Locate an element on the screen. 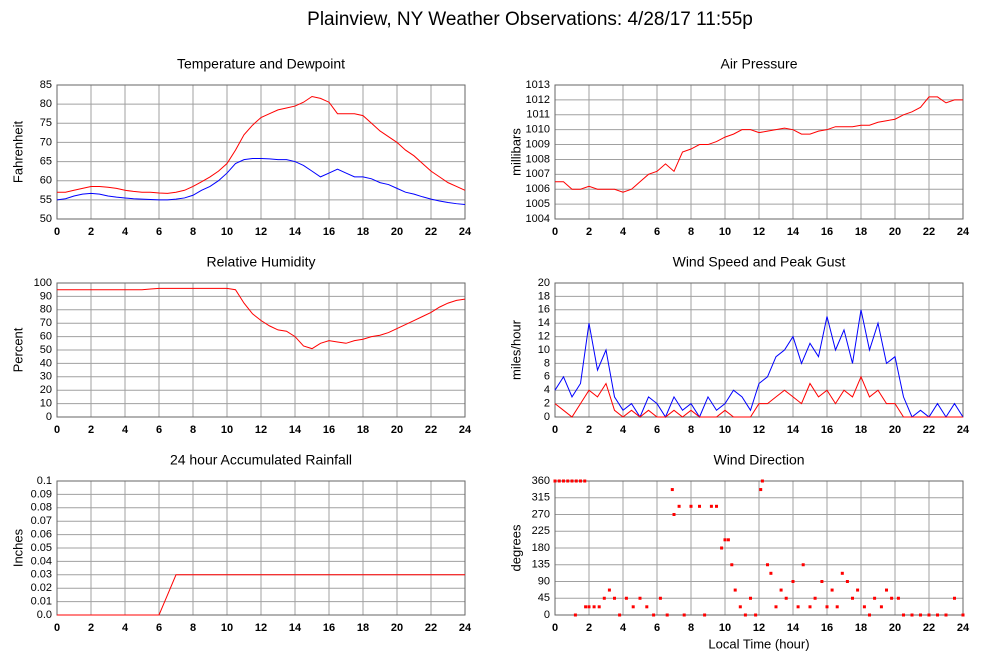 The height and width of the screenshot is (660, 1000). y-tick-label: 1006 is located at coordinates (538, 189).